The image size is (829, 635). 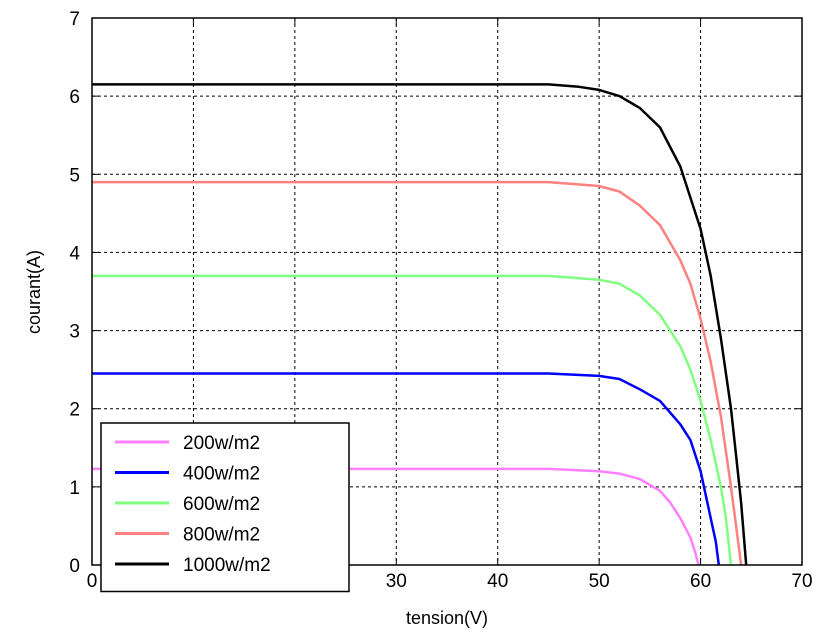 I want to click on y-tick-label: 0, so click(x=74, y=566).